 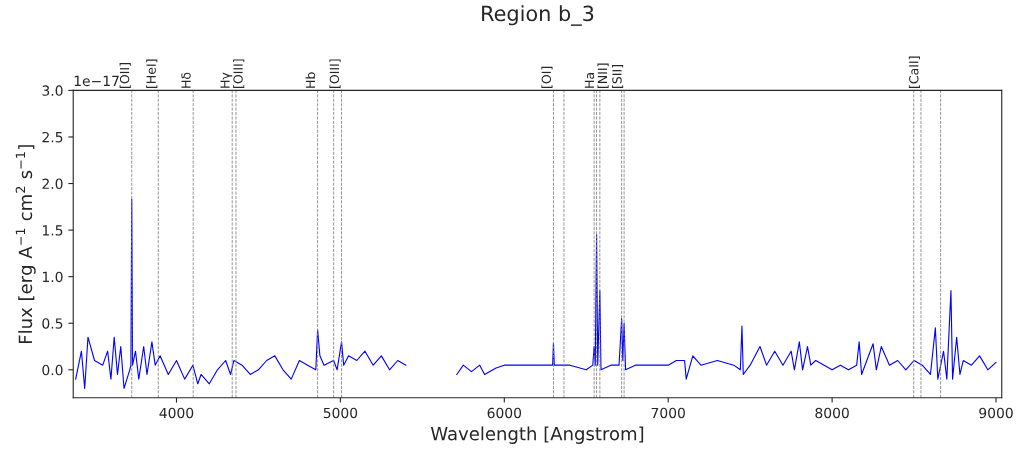 I want to click on ref-line-label: [NII], so click(x=603, y=75).